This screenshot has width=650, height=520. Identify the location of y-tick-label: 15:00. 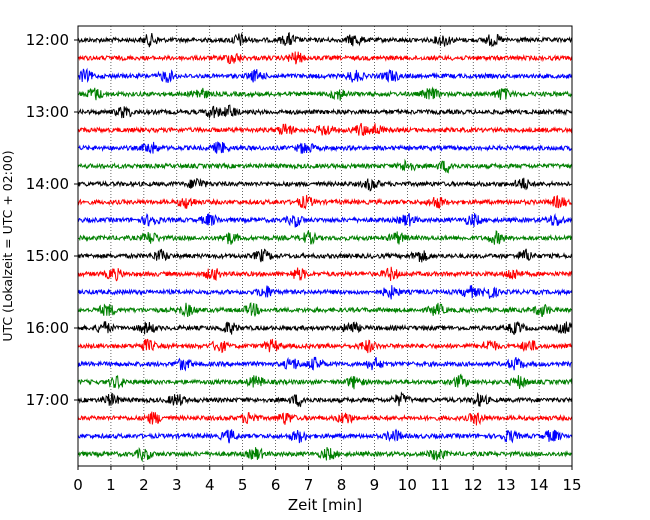
(47, 256).